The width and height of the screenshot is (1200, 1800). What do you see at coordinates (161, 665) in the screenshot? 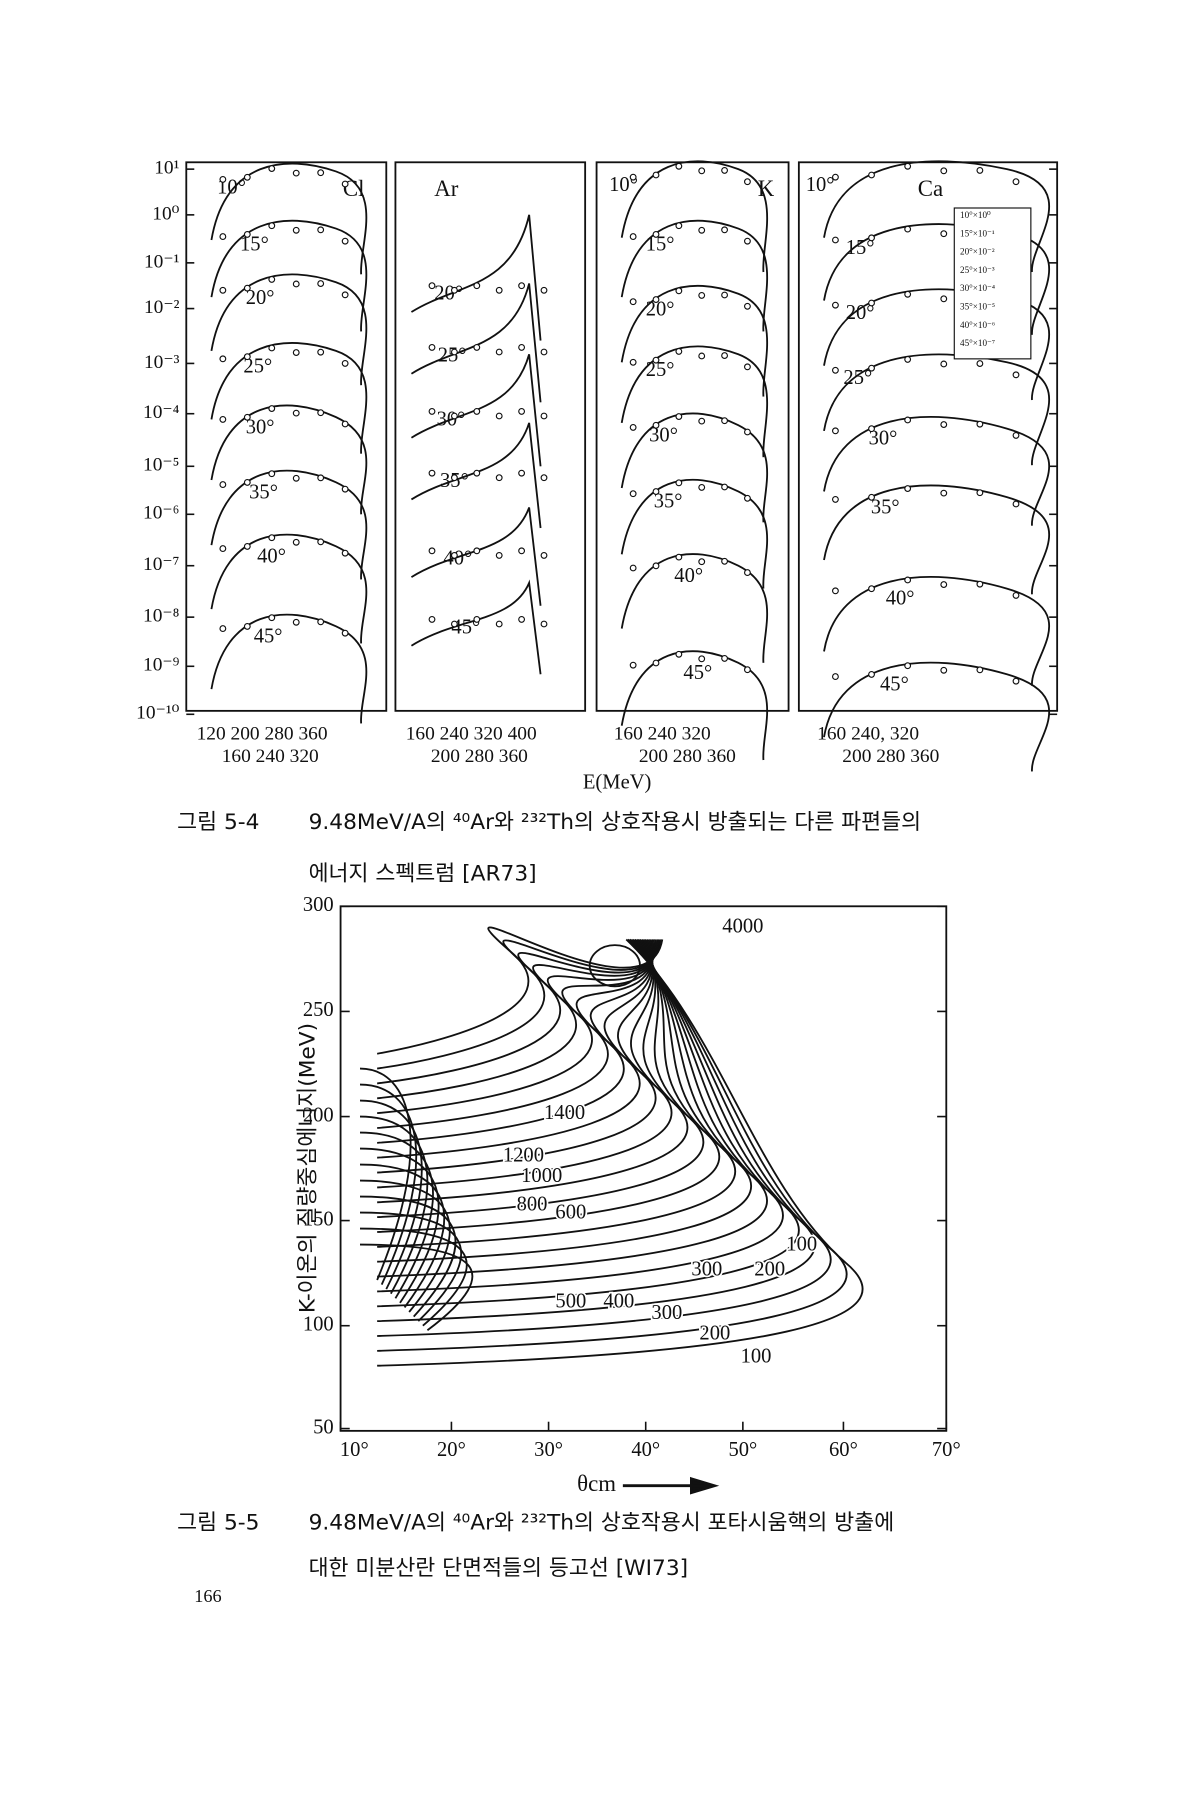
I see `y-tick-label: 10⁻⁹` at bounding box center [161, 665].